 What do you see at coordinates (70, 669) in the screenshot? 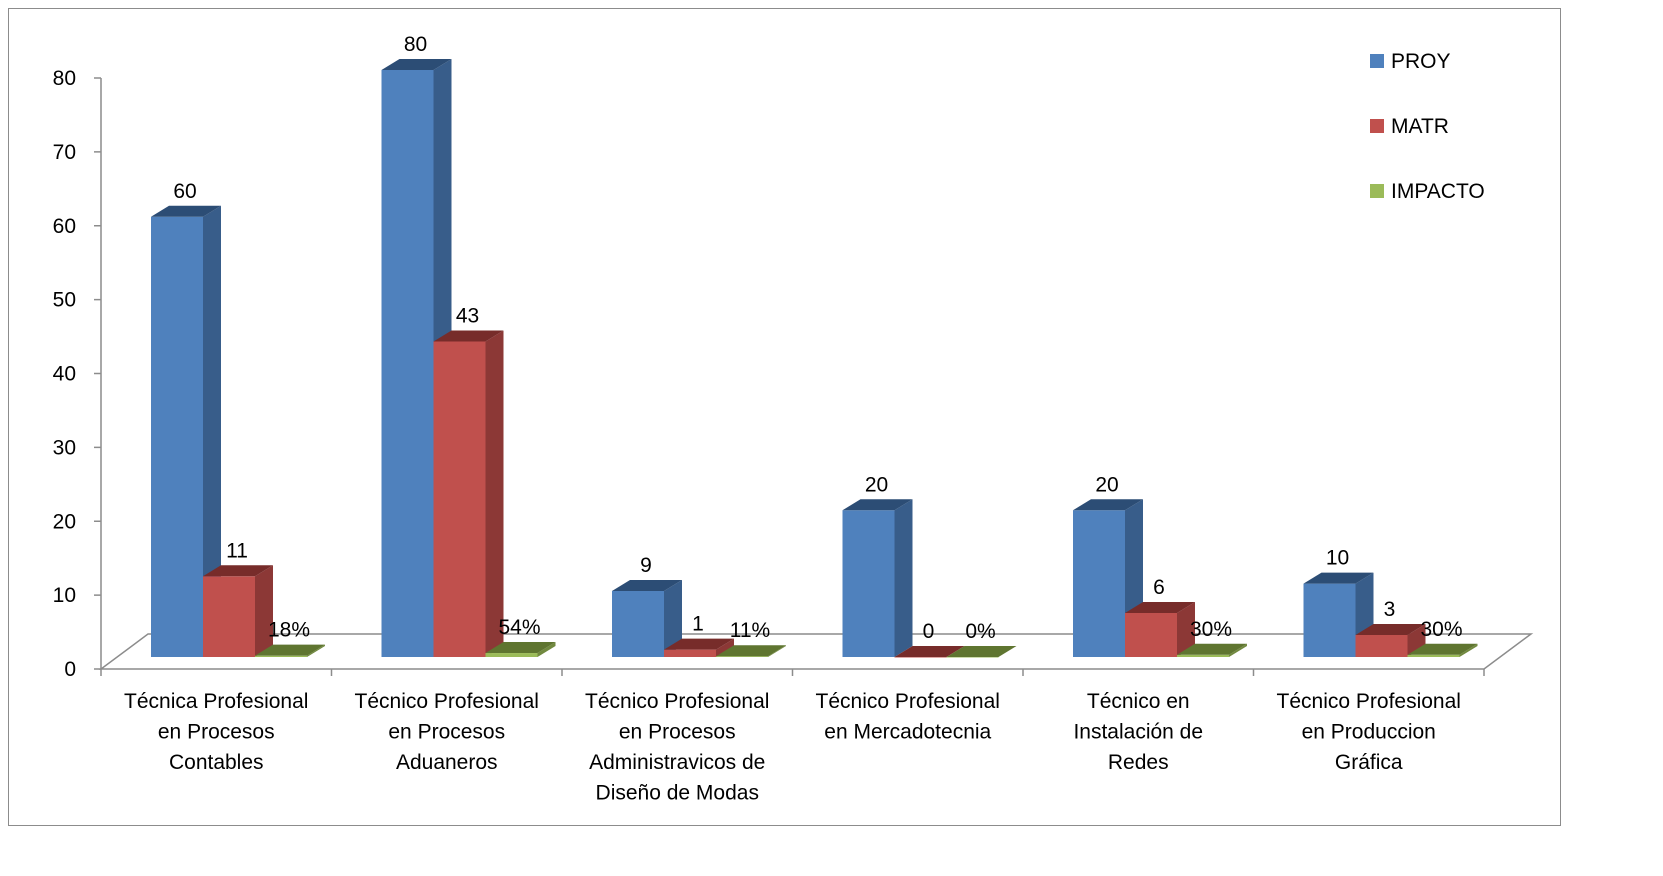
I see `y-tick-label: 0` at bounding box center [70, 669].